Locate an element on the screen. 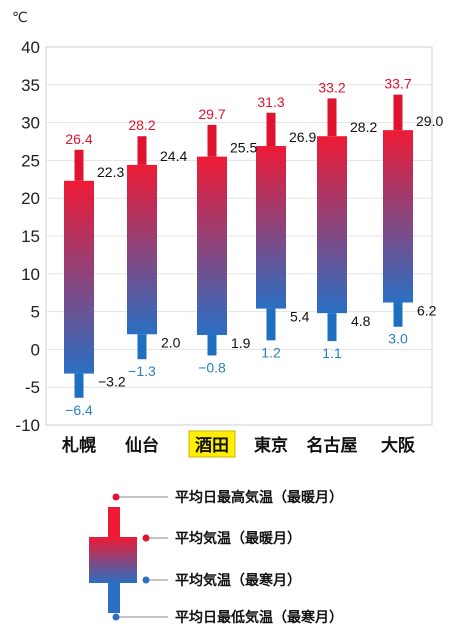 The width and height of the screenshot is (450, 640). x-category-label: 大阪 is located at coordinates (398, 445).